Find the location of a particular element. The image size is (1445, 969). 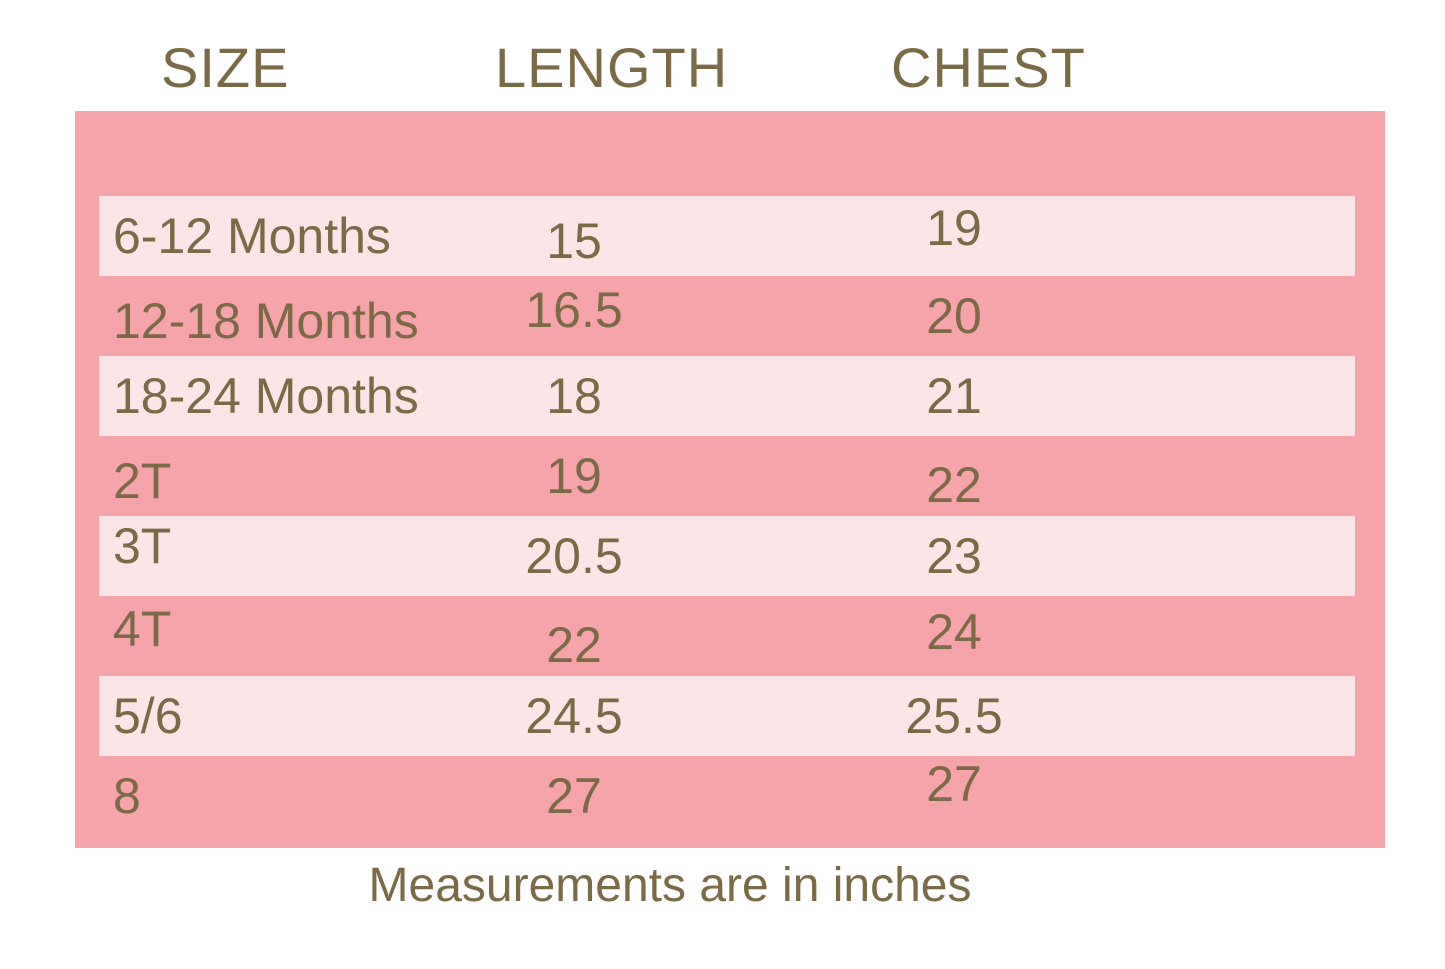

header-chest: CHEST is located at coordinates (988, 67).